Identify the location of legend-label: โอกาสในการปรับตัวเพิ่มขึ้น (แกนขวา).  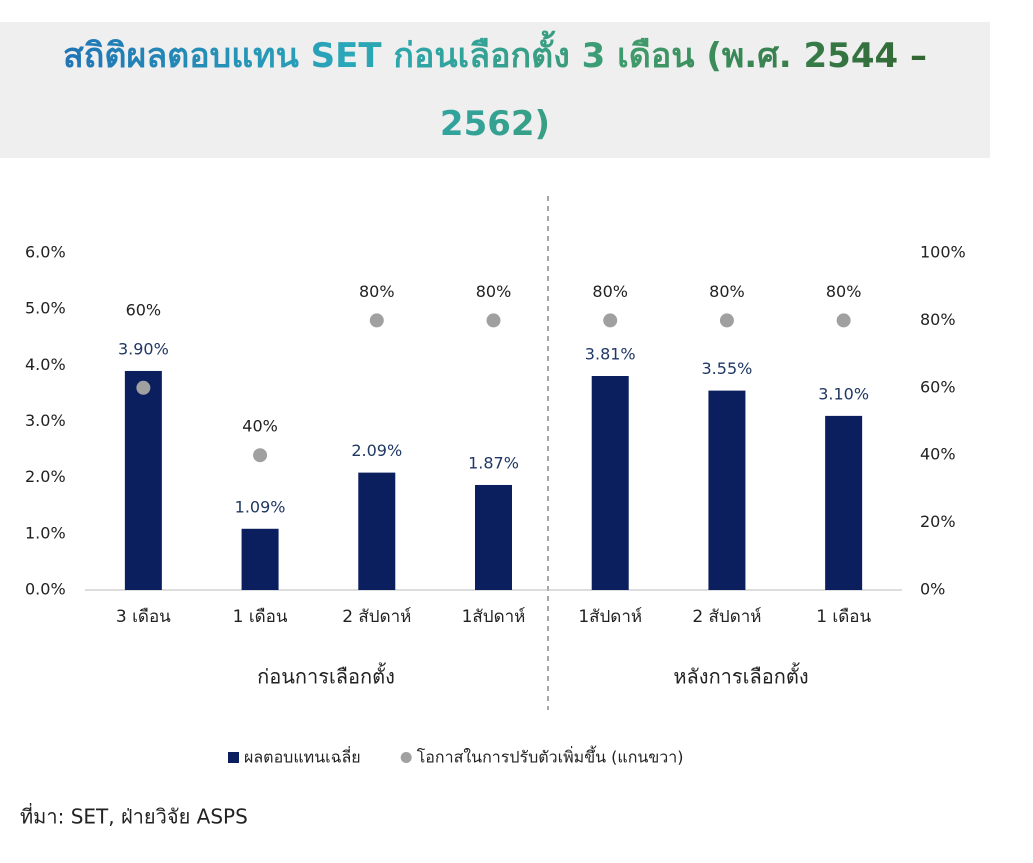
(550, 756).